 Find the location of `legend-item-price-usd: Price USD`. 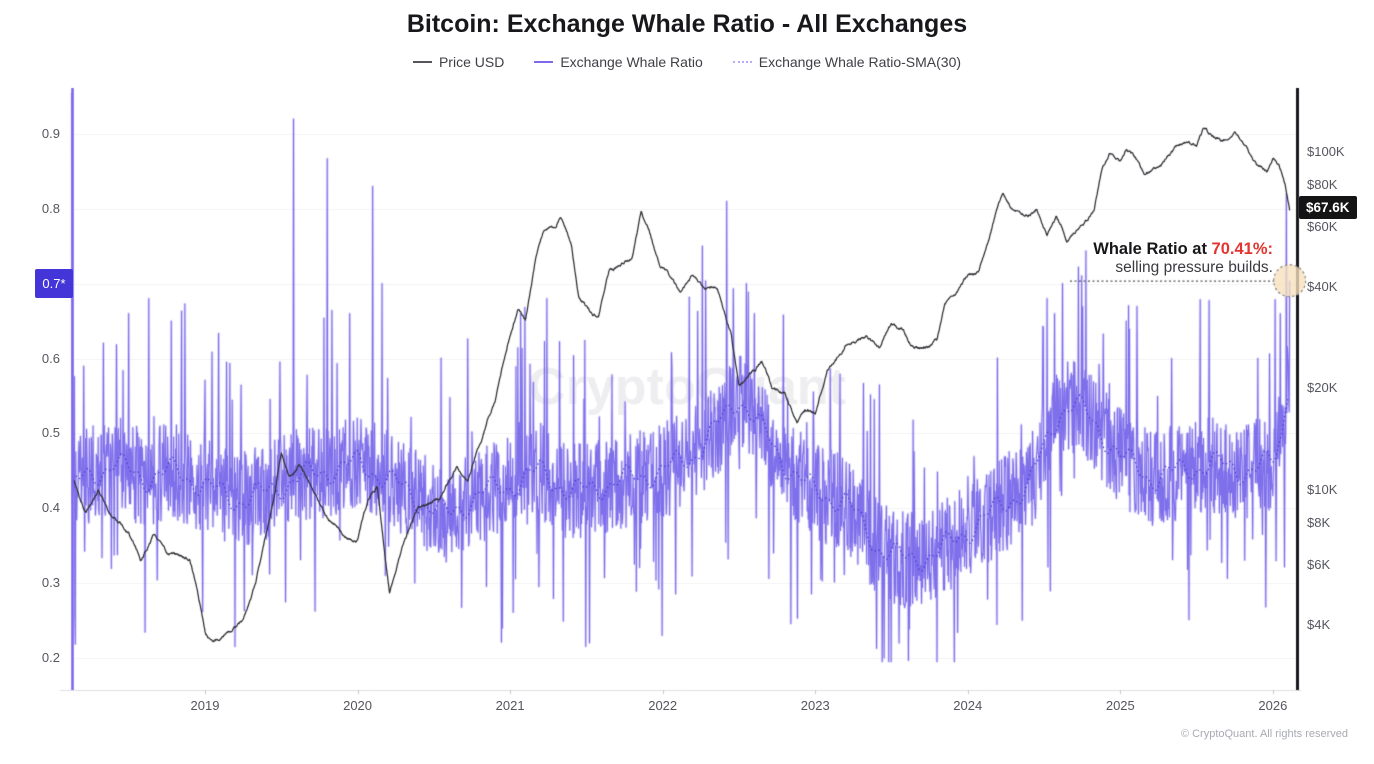

legend-item-price-usd: Price USD is located at coordinates (458, 62).